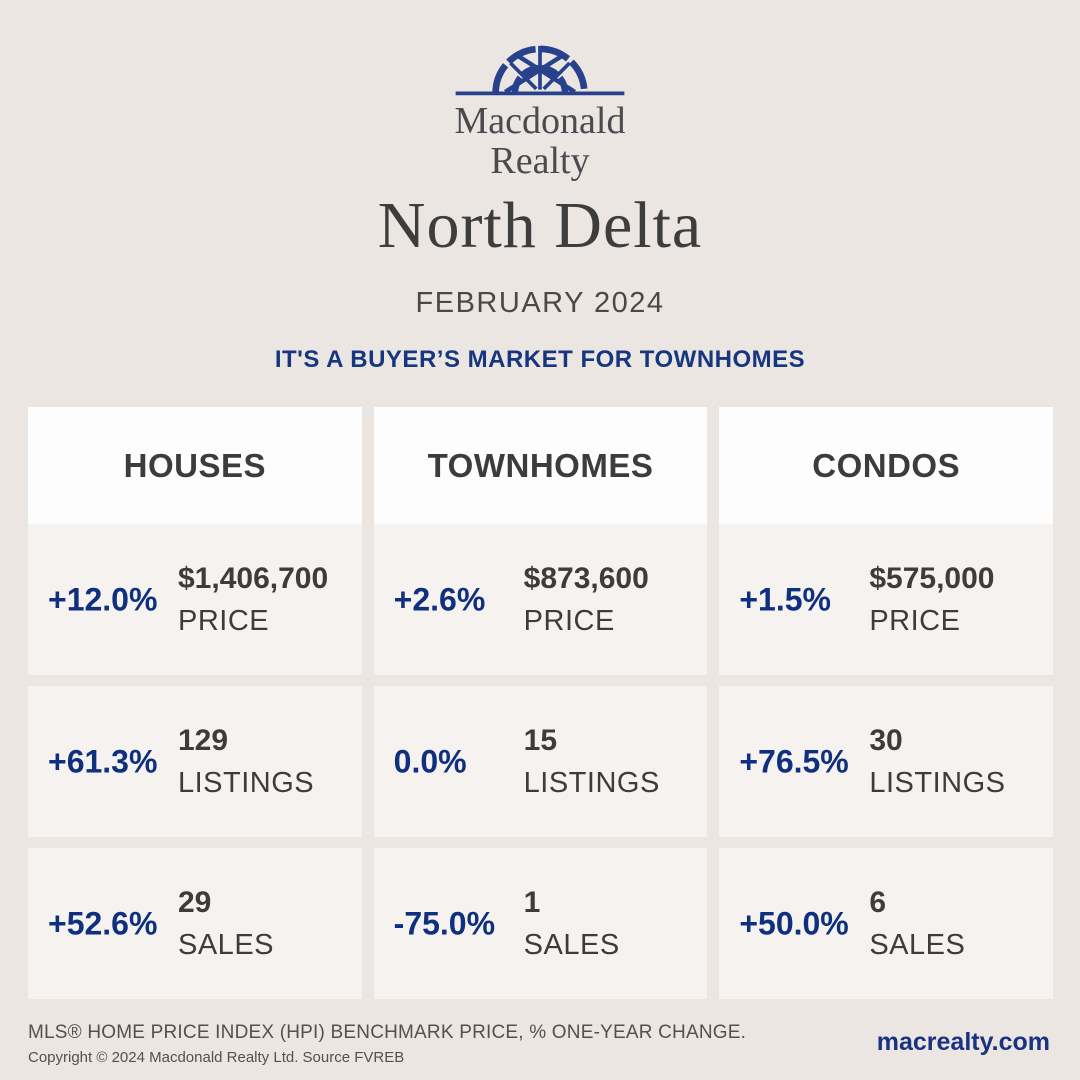 The height and width of the screenshot is (1080, 1080). What do you see at coordinates (246, 761) in the screenshot?
I see `stat-value-block: 129 LISTINGS` at bounding box center [246, 761].